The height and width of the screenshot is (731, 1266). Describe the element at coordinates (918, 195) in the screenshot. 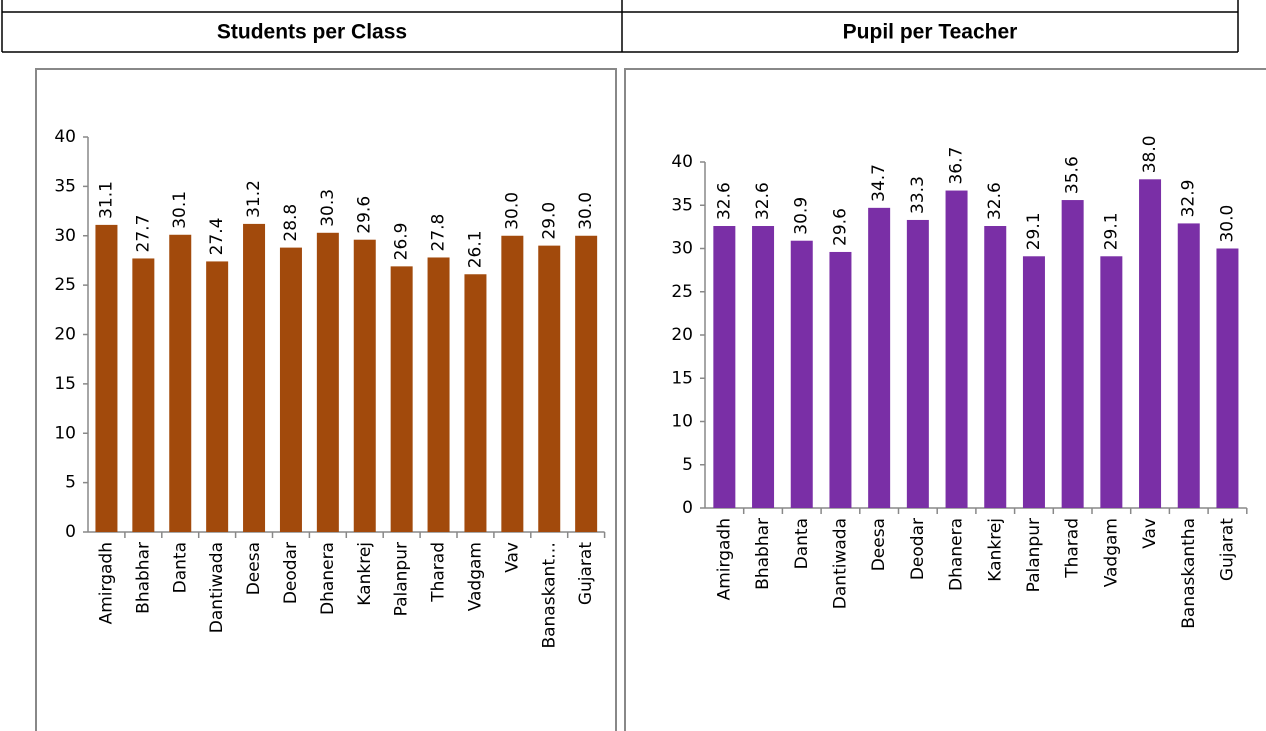

I see `value-label: 33.3` at that location.